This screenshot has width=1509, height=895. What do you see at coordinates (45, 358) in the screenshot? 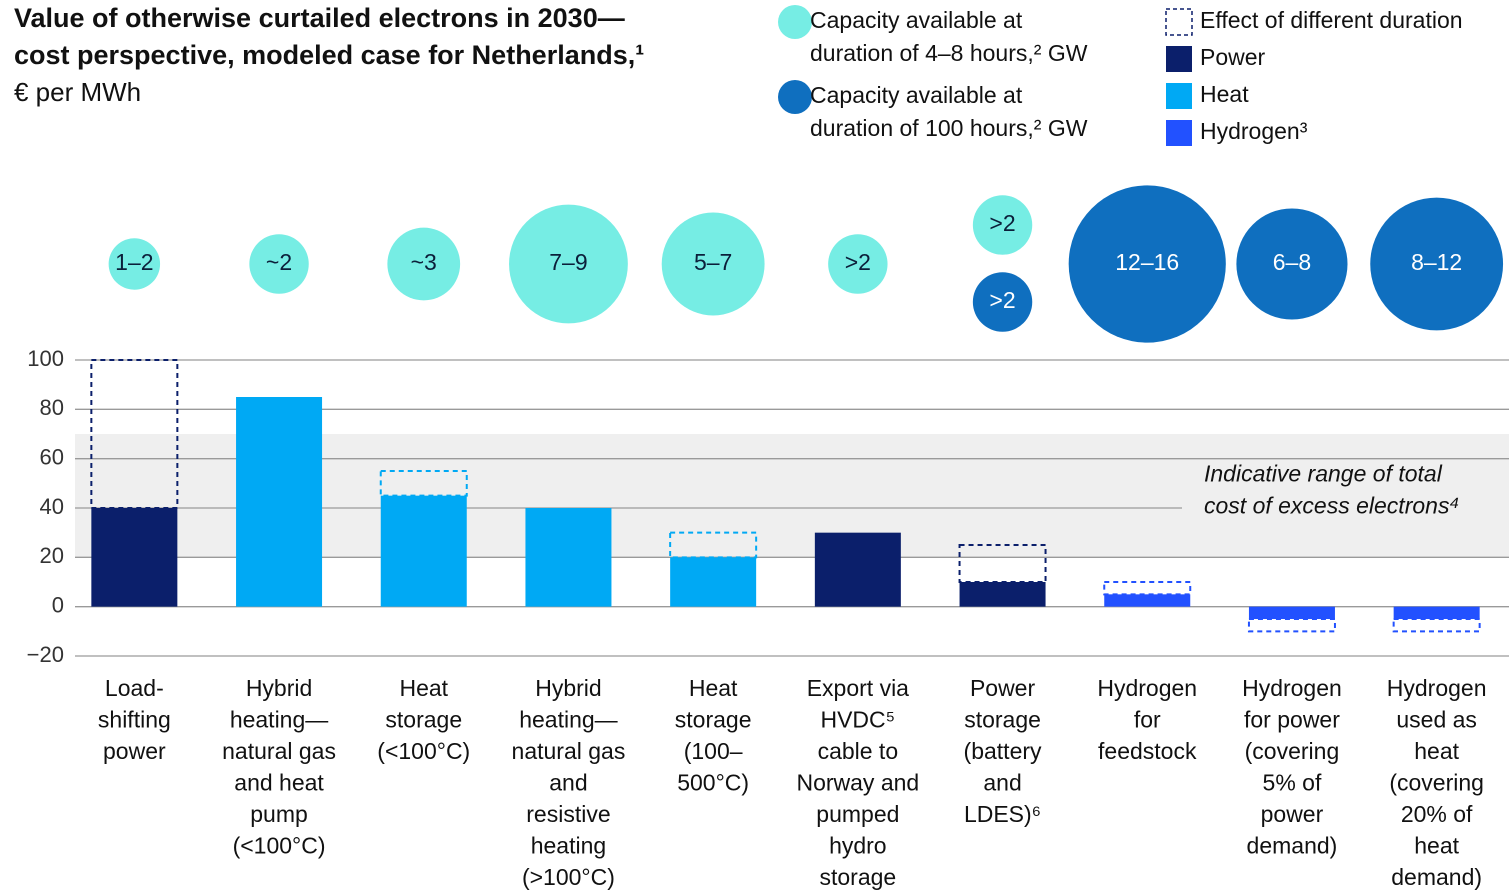
I see `y-tick-label: 100` at bounding box center [45, 358].